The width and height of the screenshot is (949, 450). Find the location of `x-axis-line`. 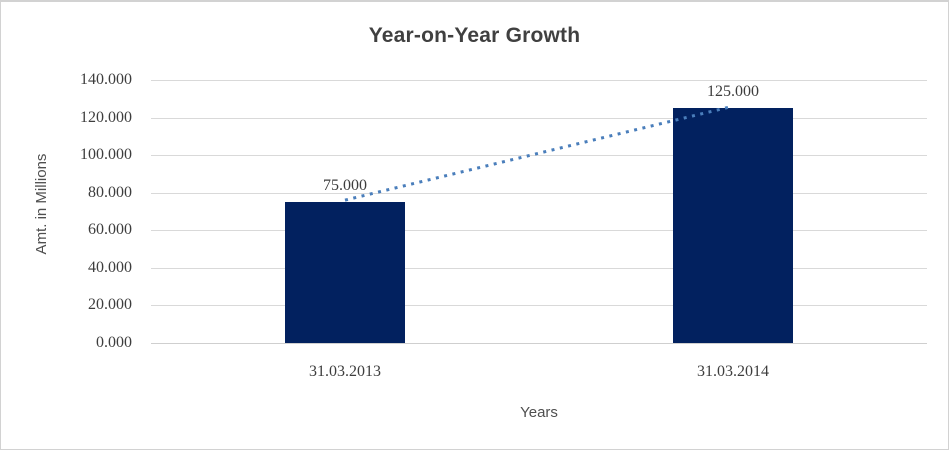

x-axis-line is located at coordinates (539, 343).